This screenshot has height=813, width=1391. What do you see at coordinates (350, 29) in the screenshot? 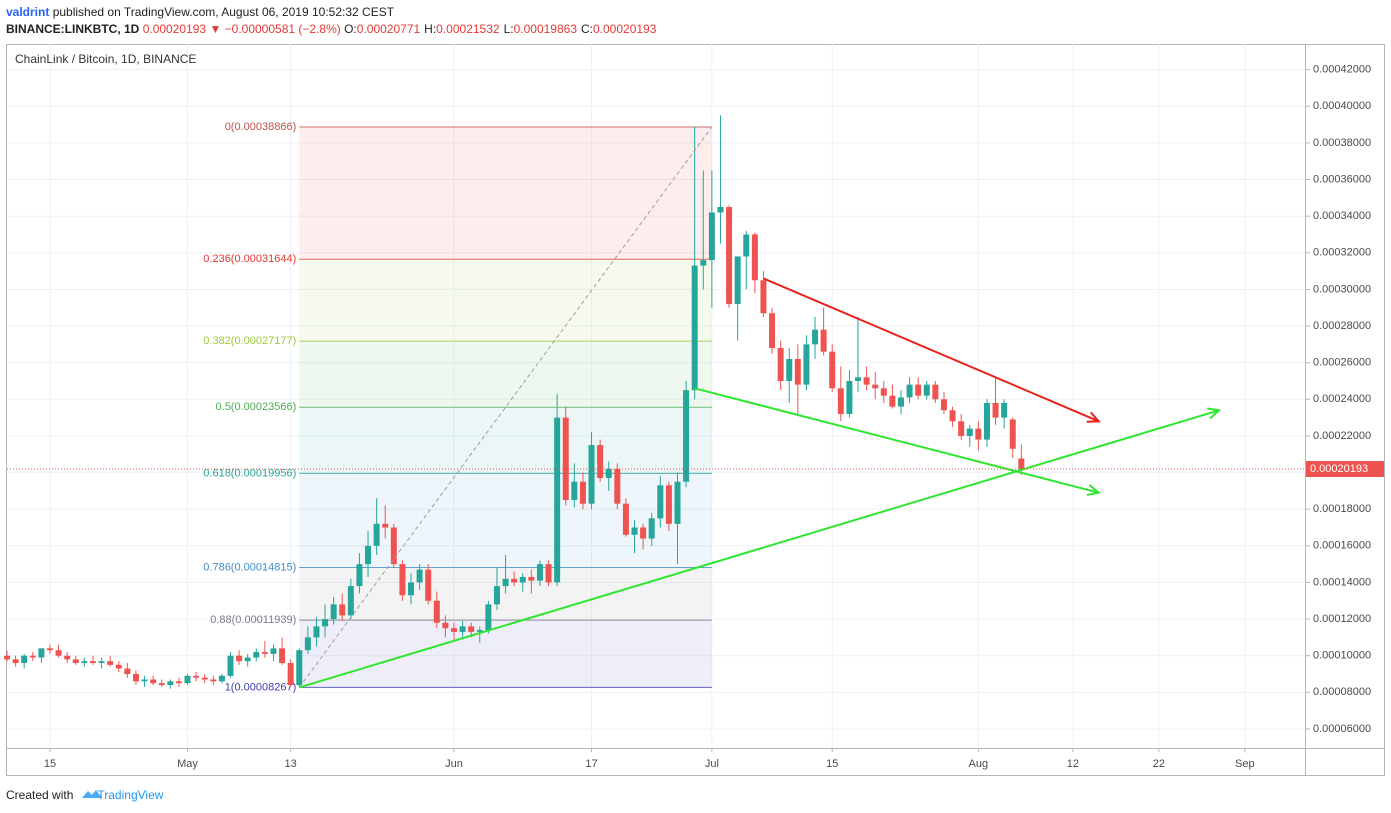
I see `ohlc-key: O:` at bounding box center [350, 29].